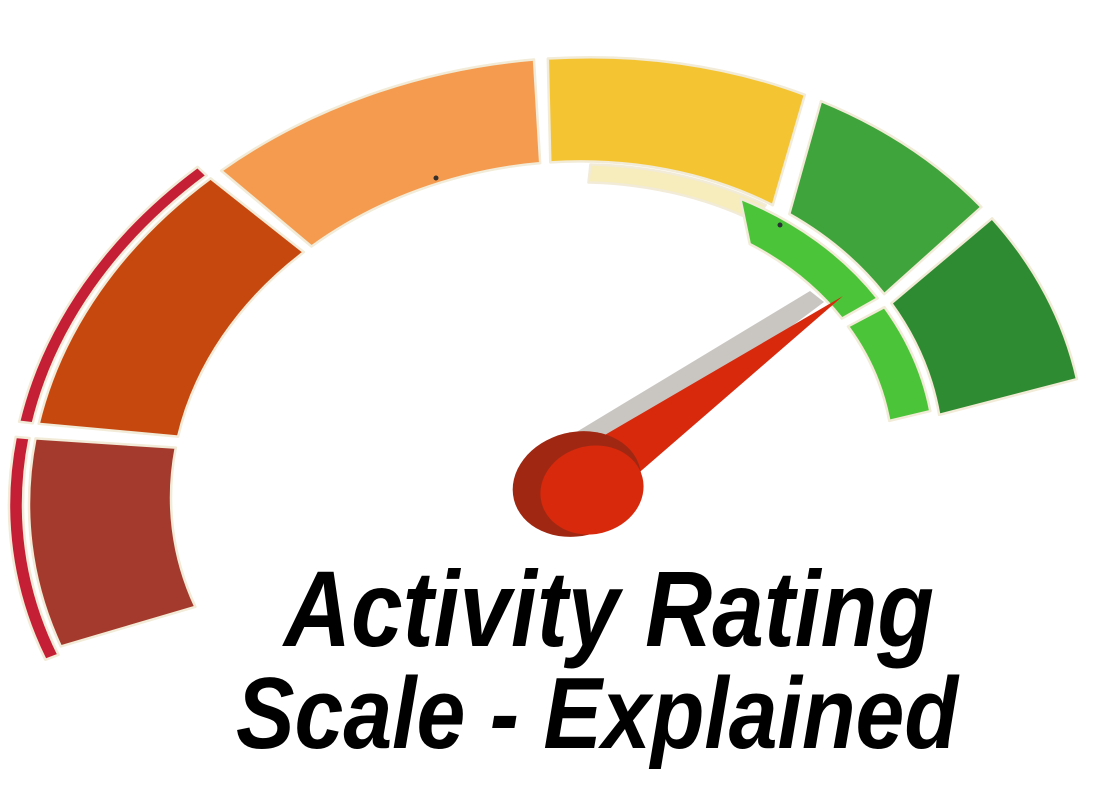 The height and width of the screenshot is (800, 1115). Describe the element at coordinates (592, 490) in the screenshot. I see `needle-hub-highlight` at that location.